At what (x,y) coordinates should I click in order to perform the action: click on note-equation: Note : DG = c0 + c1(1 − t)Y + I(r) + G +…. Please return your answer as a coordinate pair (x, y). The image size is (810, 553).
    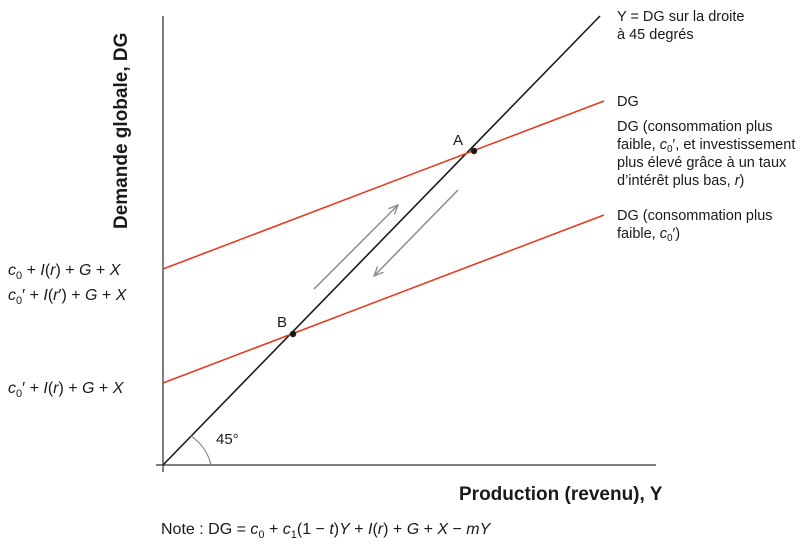
    Looking at the image, I should click on (326, 531).